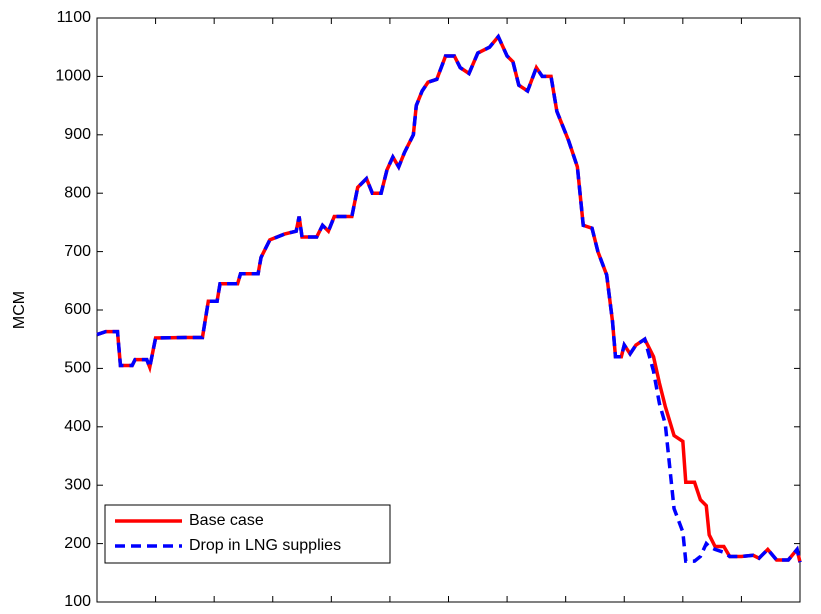 The height and width of the screenshot is (614, 821). What do you see at coordinates (73, 76) in the screenshot?
I see `y-tick-label: 1000` at bounding box center [73, 76].